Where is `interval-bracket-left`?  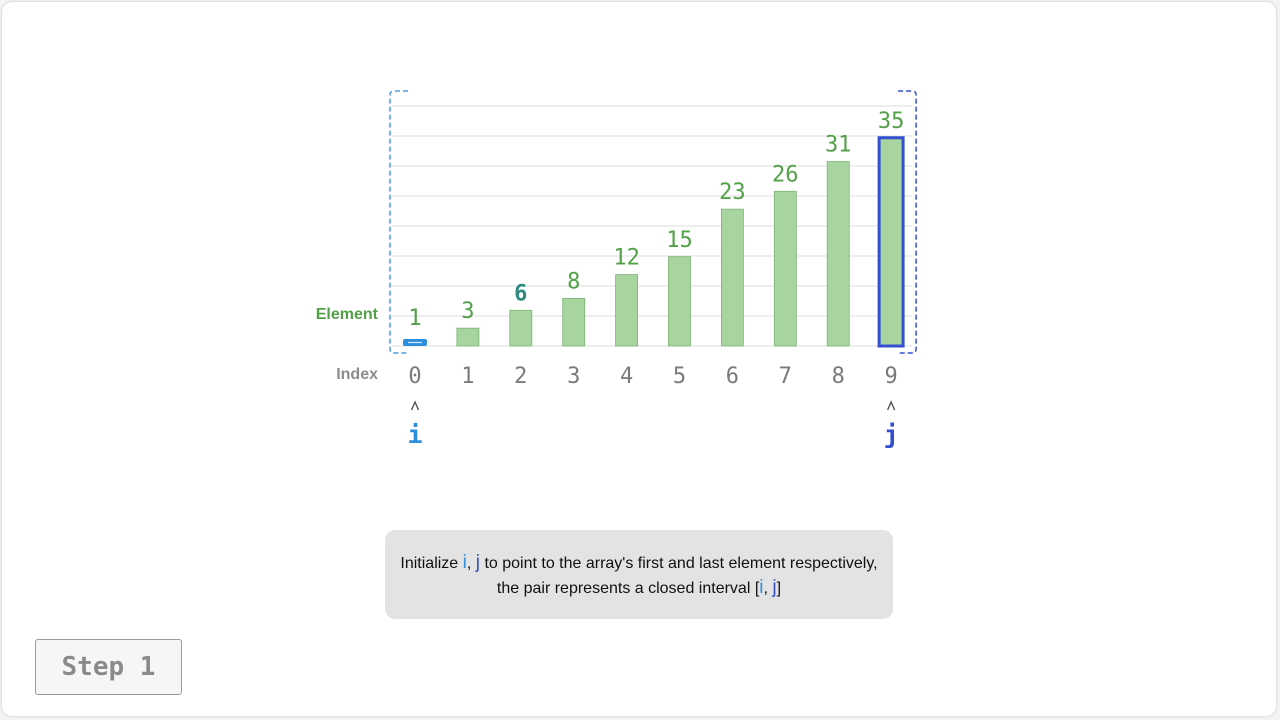 interval-bracket-left is located at coordinates (398, 222).